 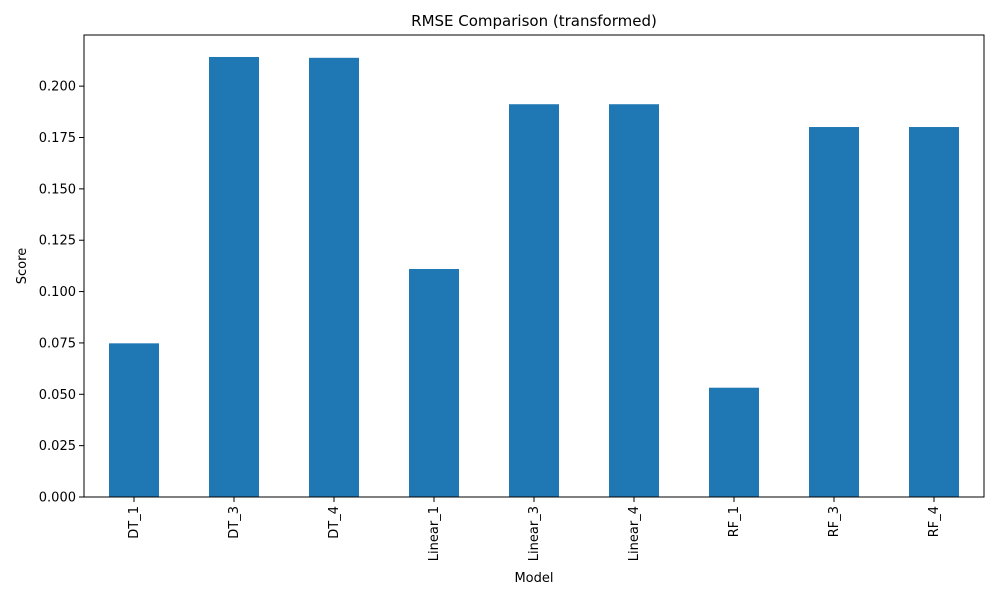 I want to click on x-tick-label: RF_1, so click(x=734, y=521).